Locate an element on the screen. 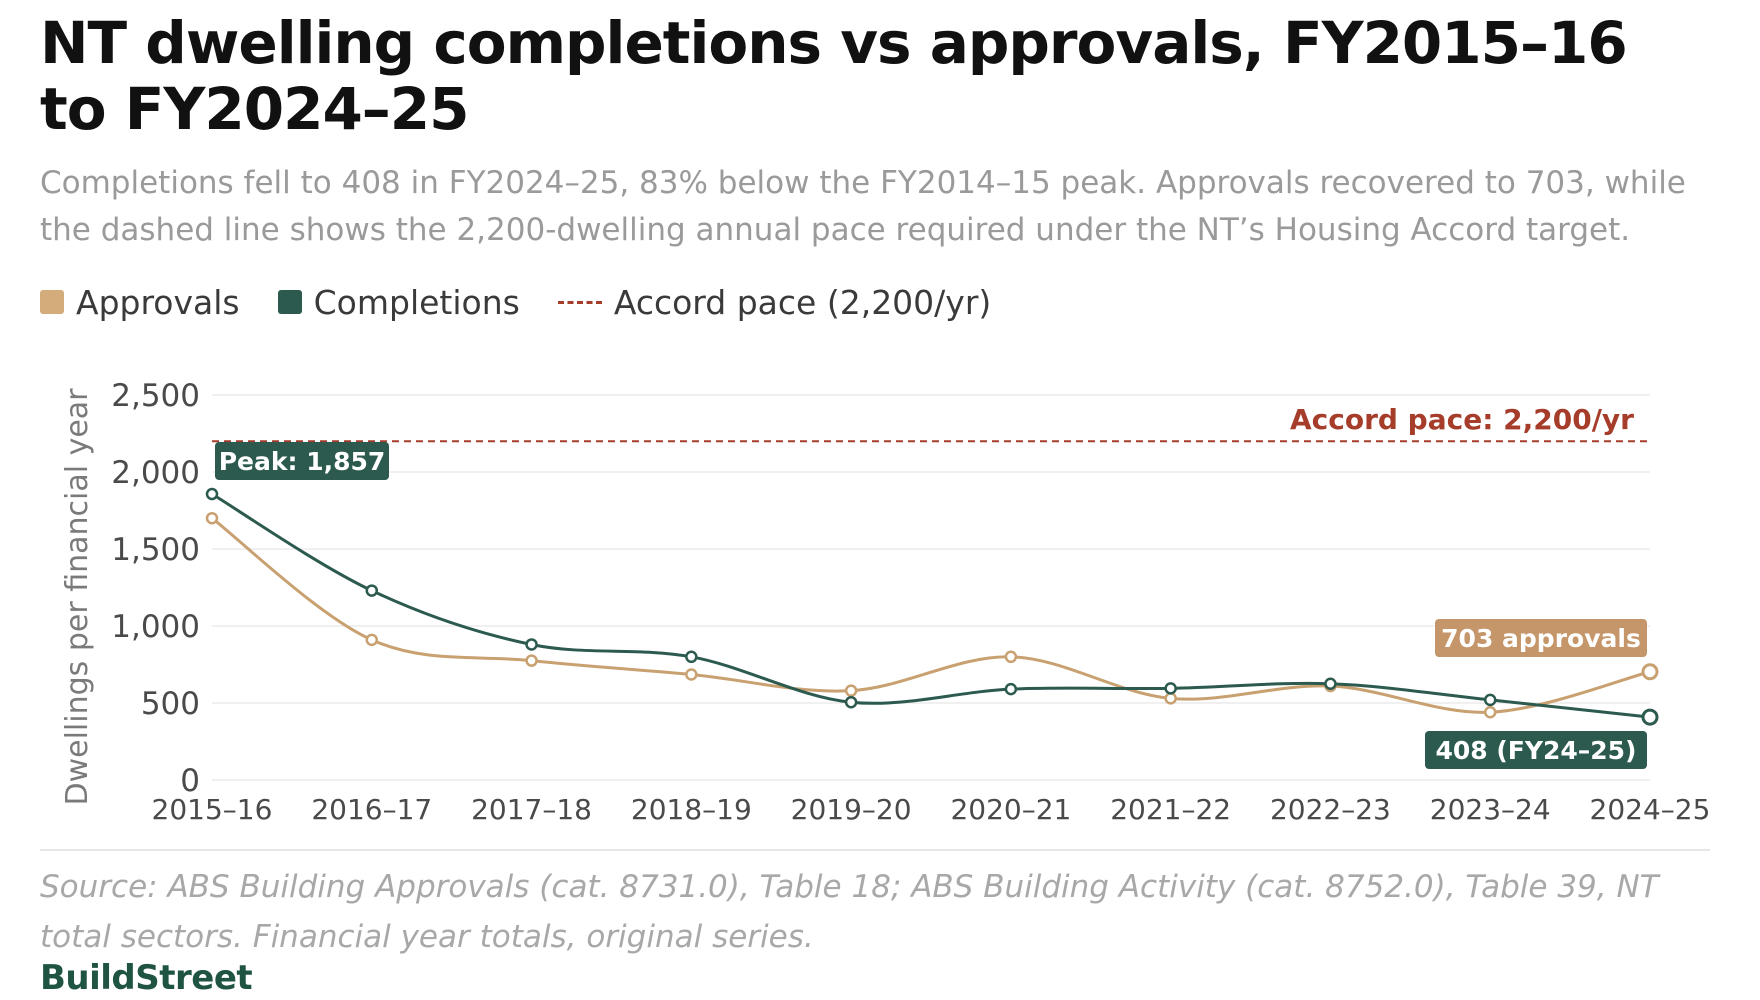 The height and width of the screenshot is (1000, 1760). x-tick-label: 2018–19 is located at coordinates (691, 809).